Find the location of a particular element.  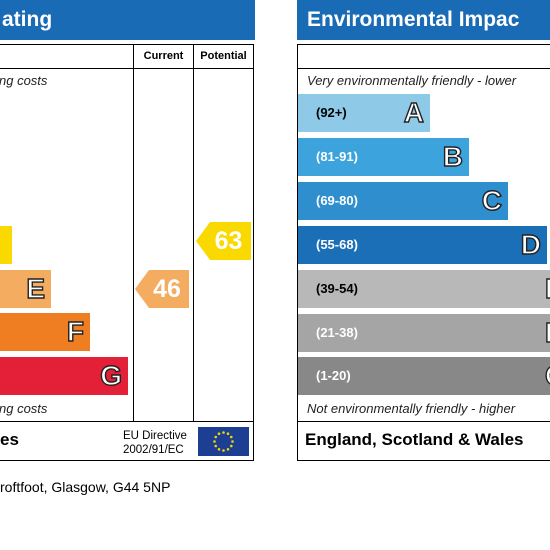

environmental-impact-title: Environmental Impac is located at coordinates (423, 20).